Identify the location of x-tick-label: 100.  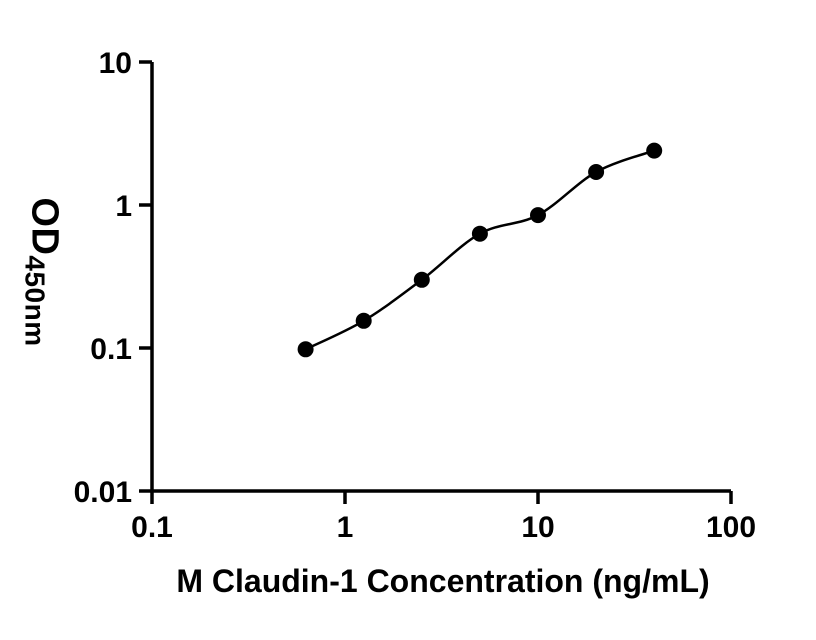
(731, 527).